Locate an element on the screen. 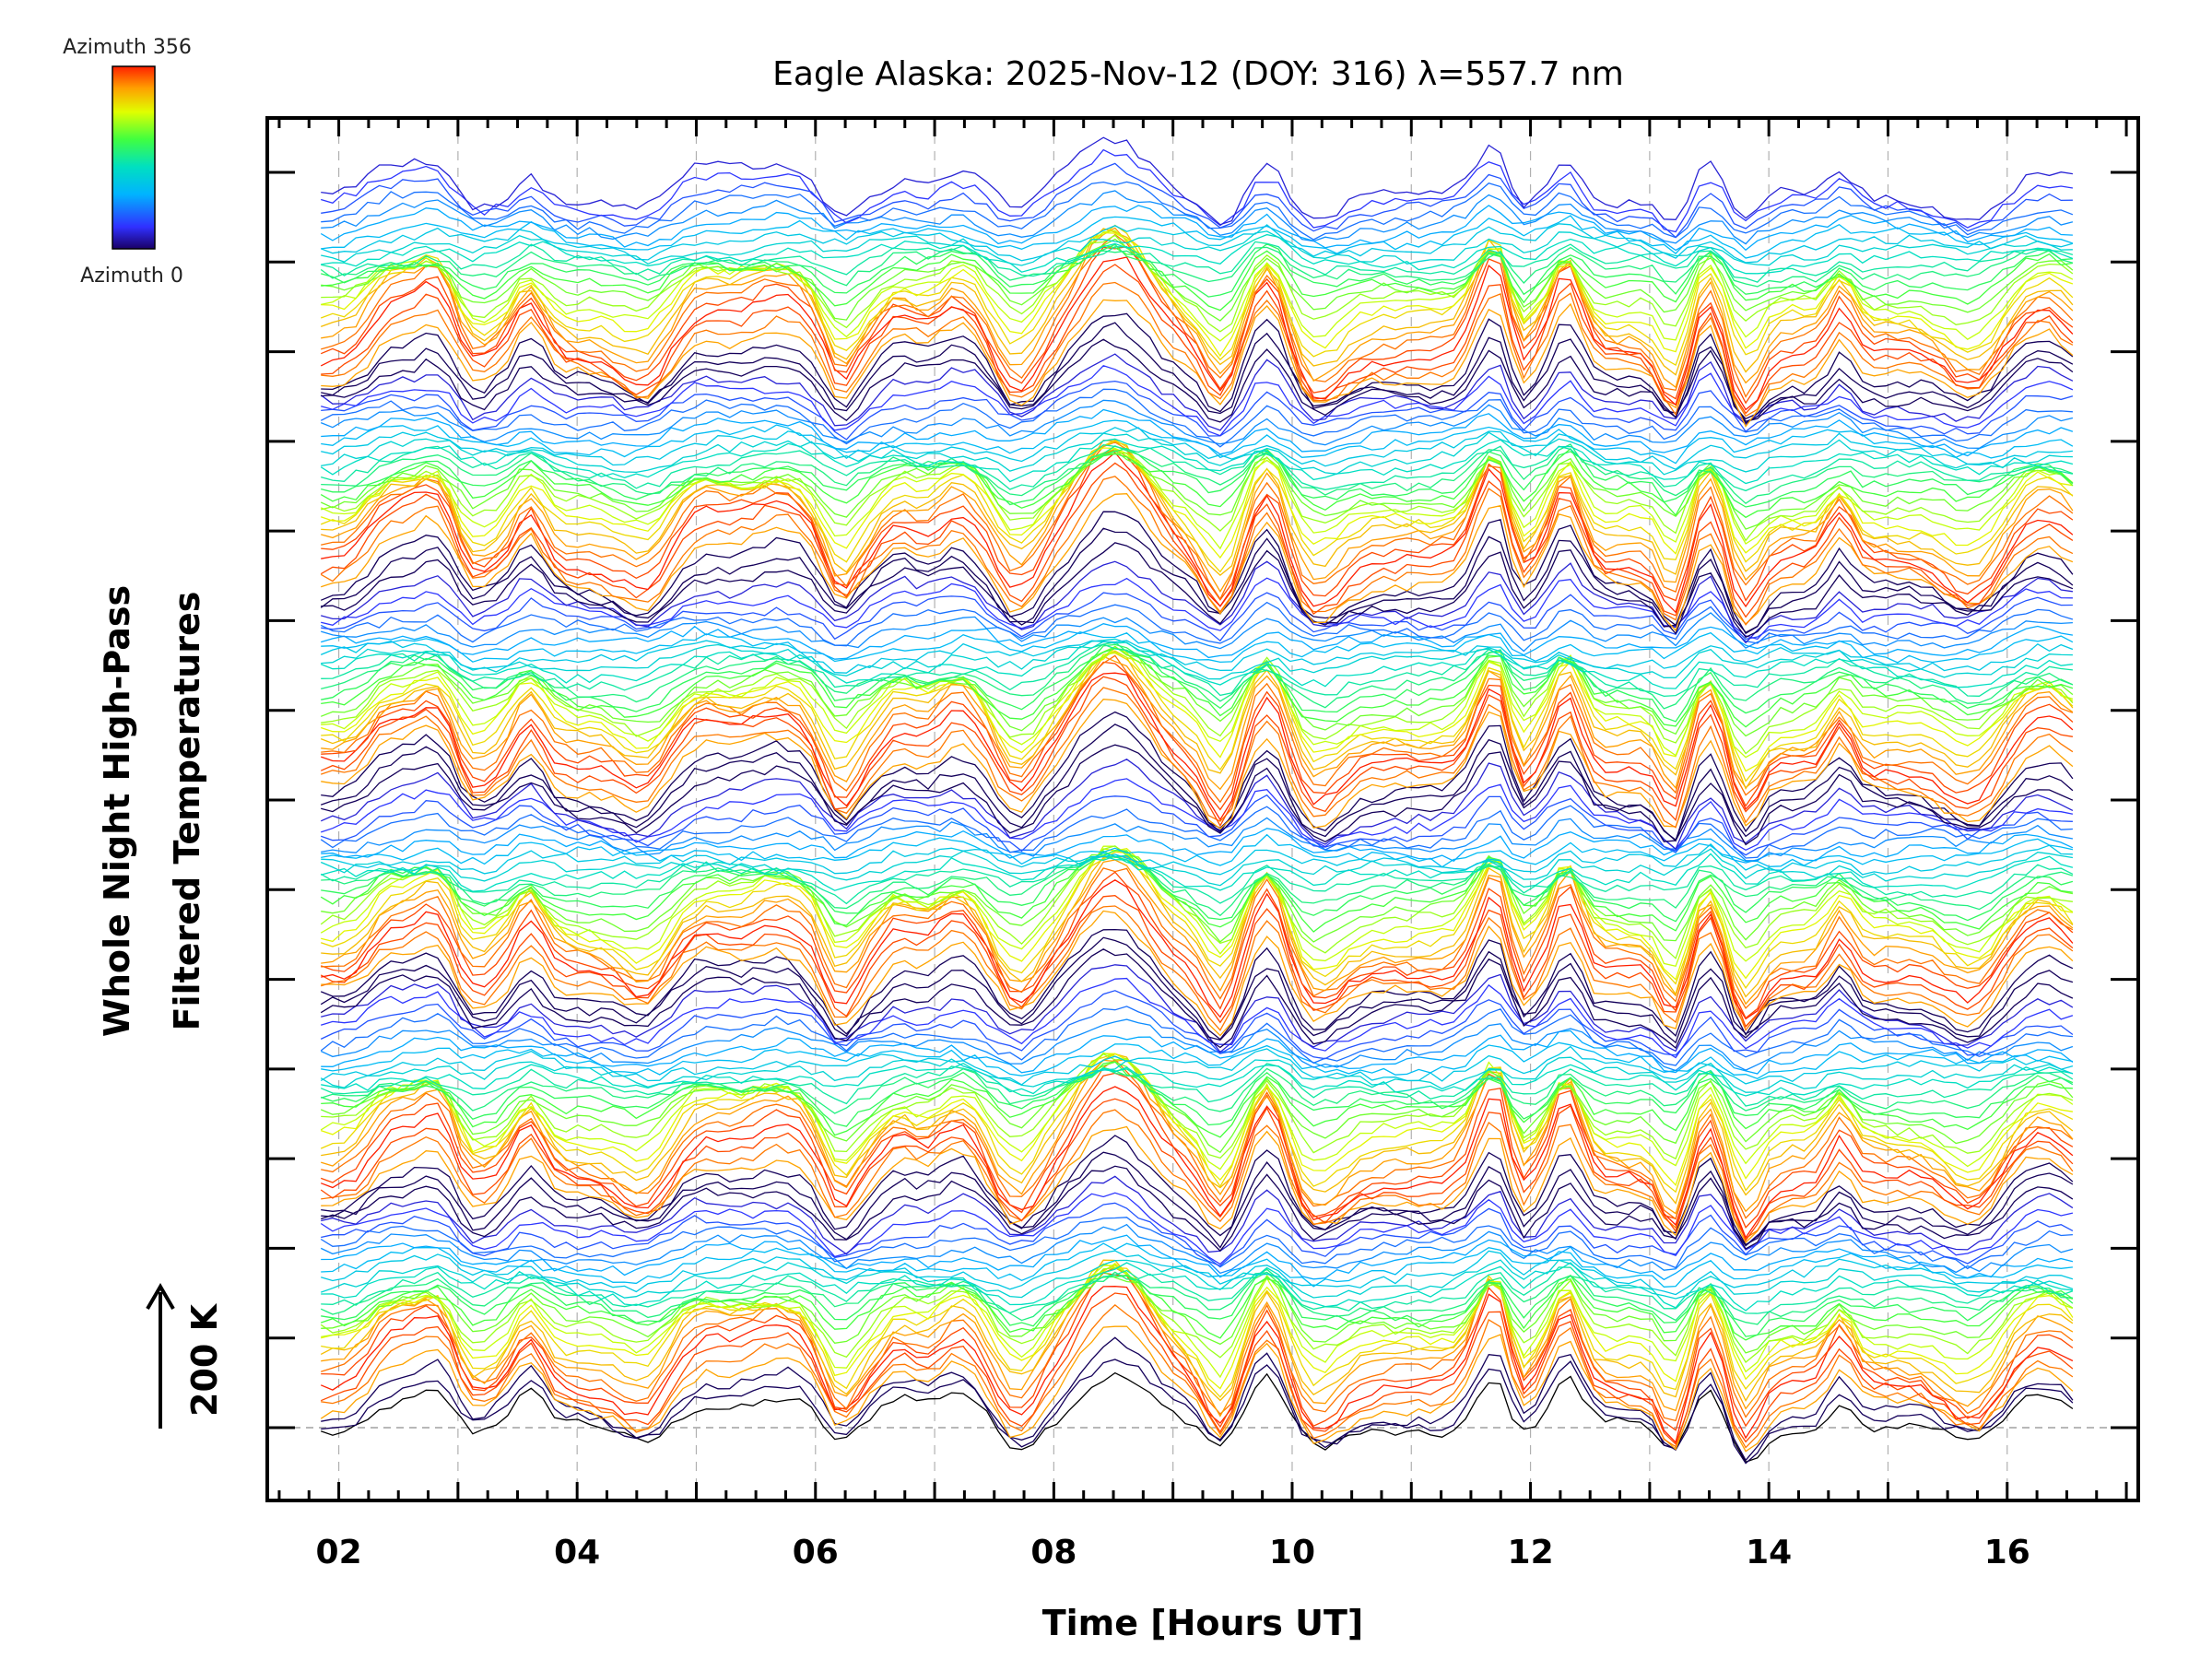 The width and height of the screenshot is (2212, 1659). x-tick-label: 14 is located at coordinates (1769, 1552).